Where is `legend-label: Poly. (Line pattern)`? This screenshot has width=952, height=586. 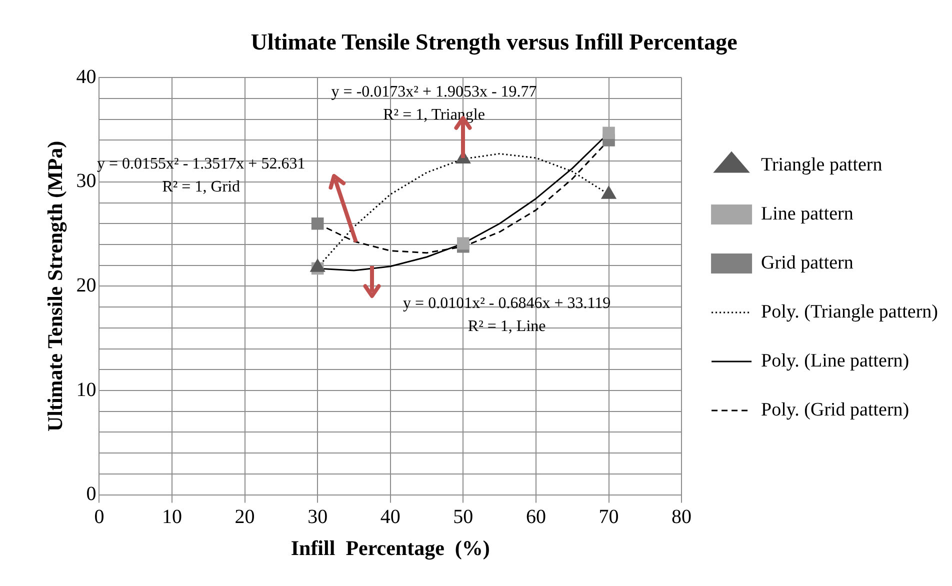 legend-label: Poly. (Line pattern) is located at coordinates (835, 361).